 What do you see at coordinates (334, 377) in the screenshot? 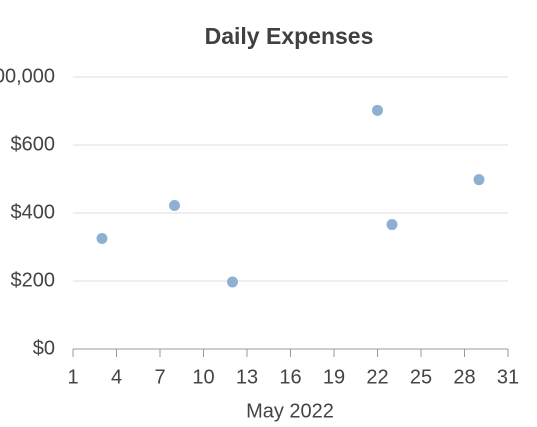
I see `x-tick-label: 19` at bounding box center [334, 377].